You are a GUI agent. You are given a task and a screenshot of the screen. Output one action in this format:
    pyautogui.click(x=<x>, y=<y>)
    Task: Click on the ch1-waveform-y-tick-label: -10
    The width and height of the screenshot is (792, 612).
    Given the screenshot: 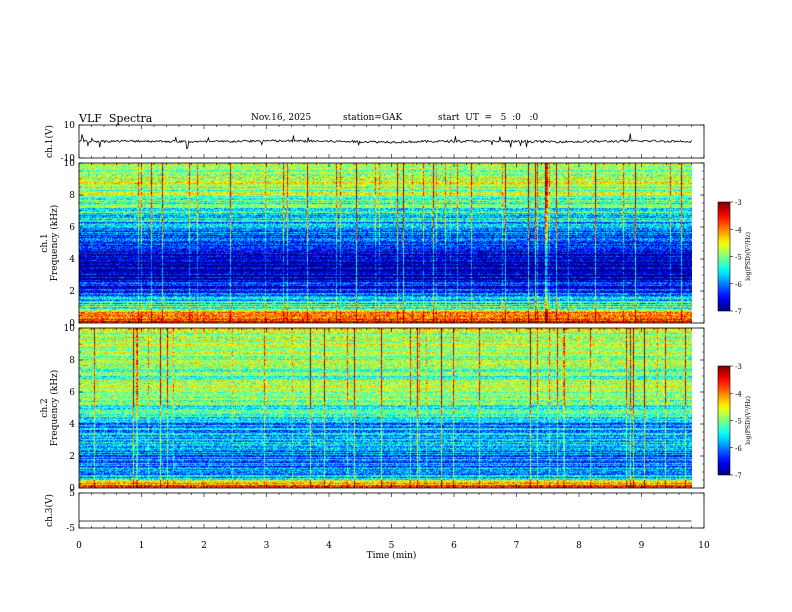 What is the action you would take?
    pyautogui.click(x=68, y=159)
    